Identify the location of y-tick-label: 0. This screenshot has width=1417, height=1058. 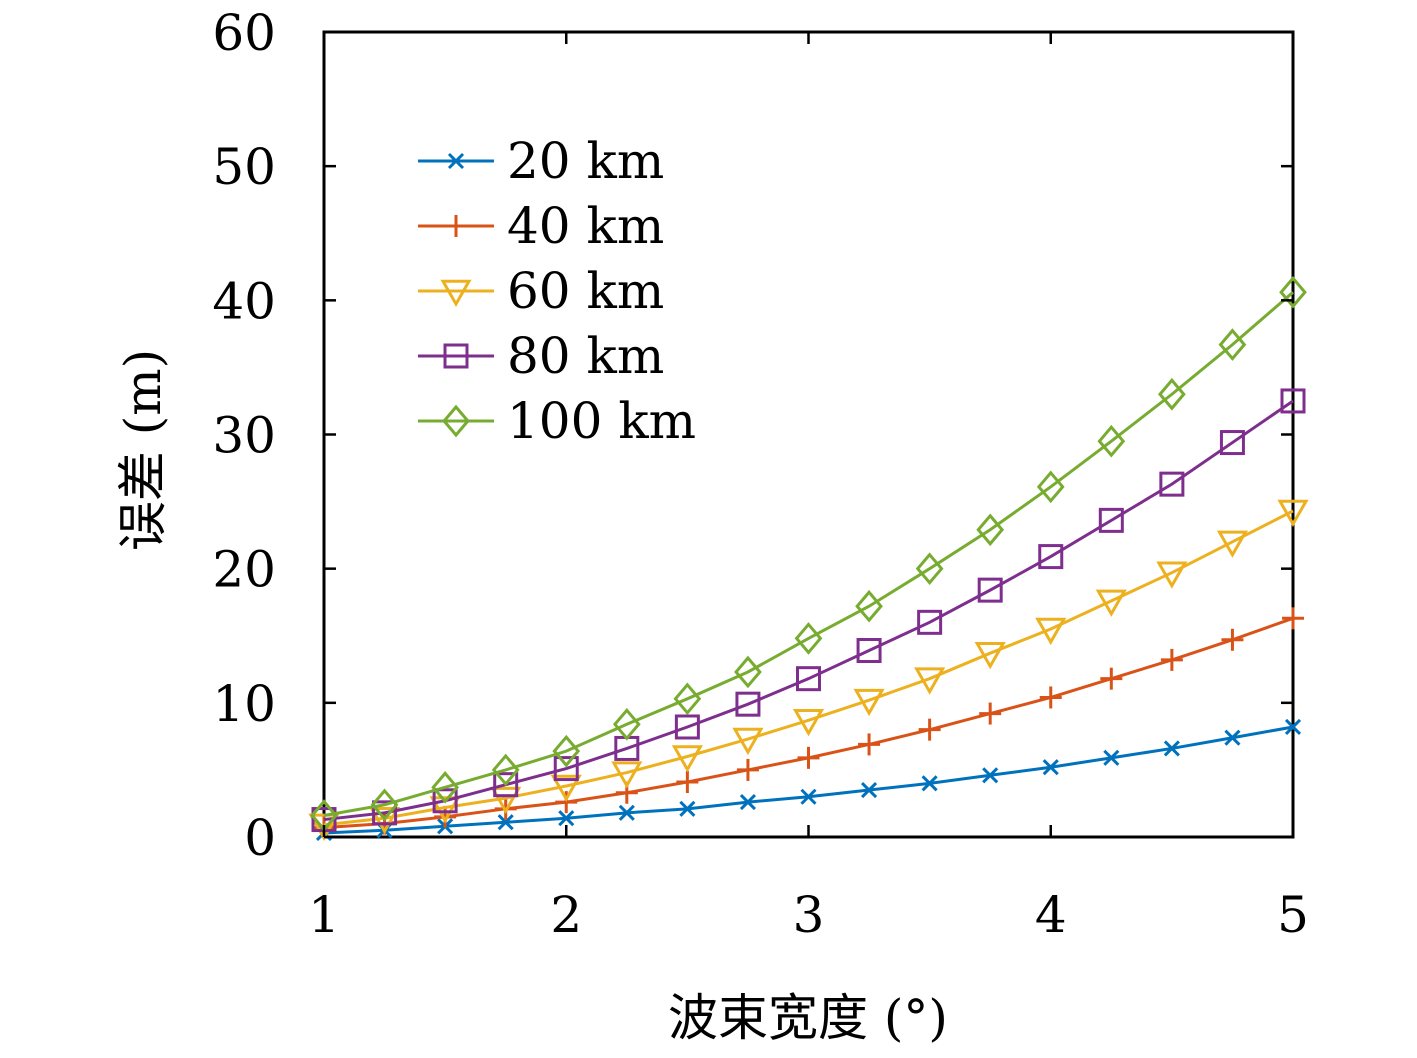
(260, 838).